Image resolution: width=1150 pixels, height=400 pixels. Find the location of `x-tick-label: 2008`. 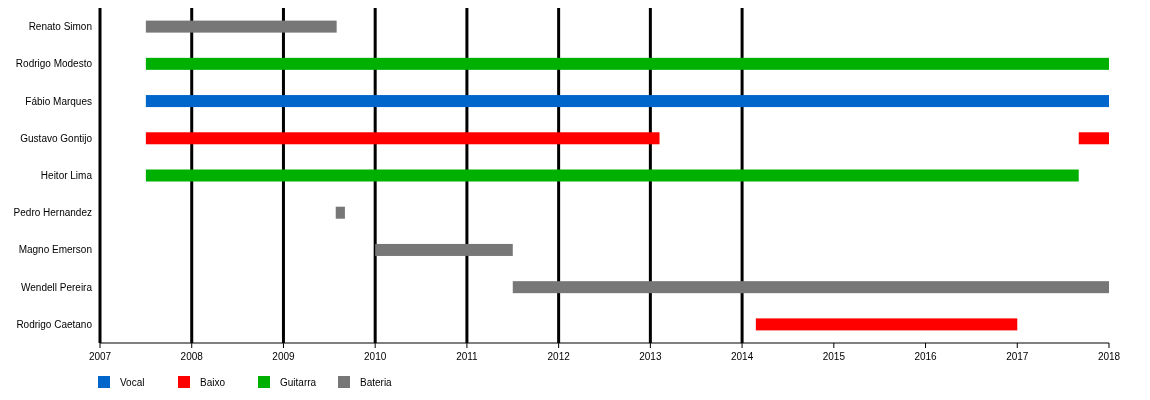

x-tick-label: 2008 is located at coordinates (192, 356).